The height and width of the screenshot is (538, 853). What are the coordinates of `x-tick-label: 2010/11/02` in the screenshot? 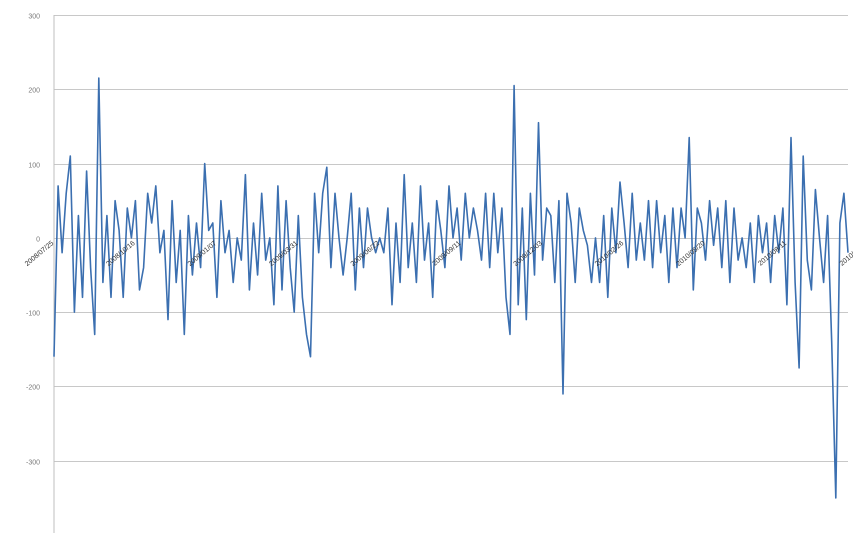 It's located at (846, 254).